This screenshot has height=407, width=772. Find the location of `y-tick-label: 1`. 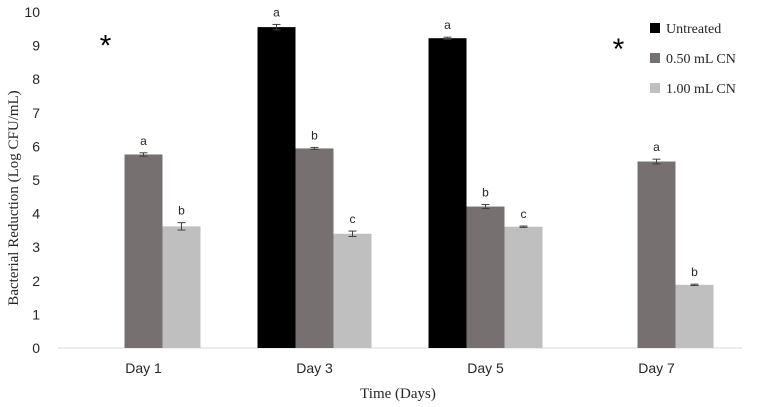

y-tick-label: 1 is located at coordinates (36, 314).